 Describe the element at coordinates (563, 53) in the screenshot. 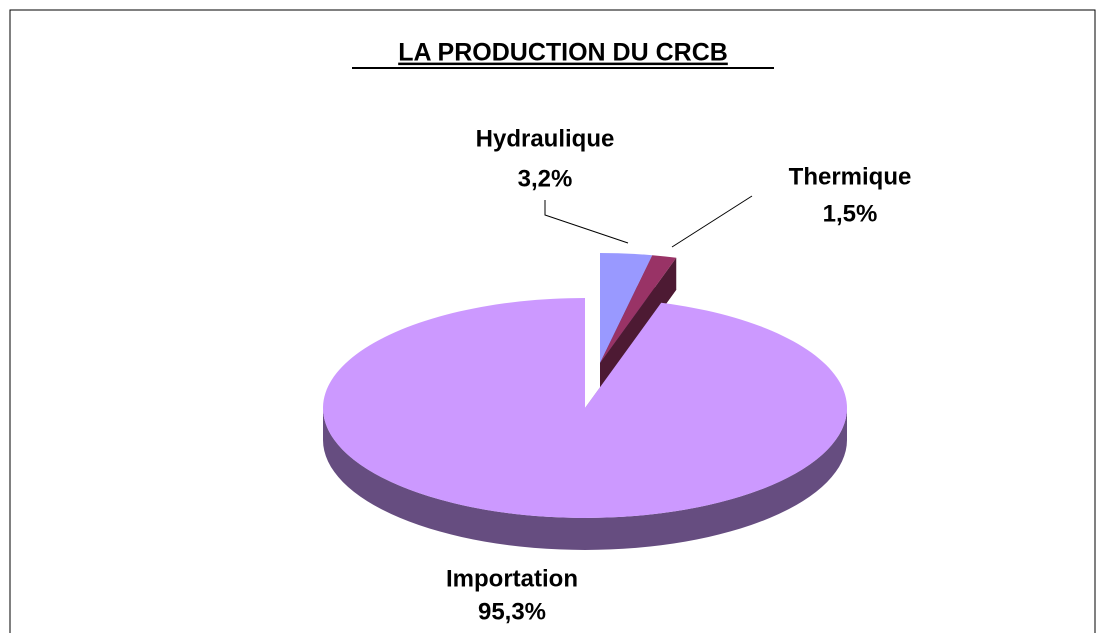

I see `chart-title: LA PRODUCTION DU CRCB` at that location.